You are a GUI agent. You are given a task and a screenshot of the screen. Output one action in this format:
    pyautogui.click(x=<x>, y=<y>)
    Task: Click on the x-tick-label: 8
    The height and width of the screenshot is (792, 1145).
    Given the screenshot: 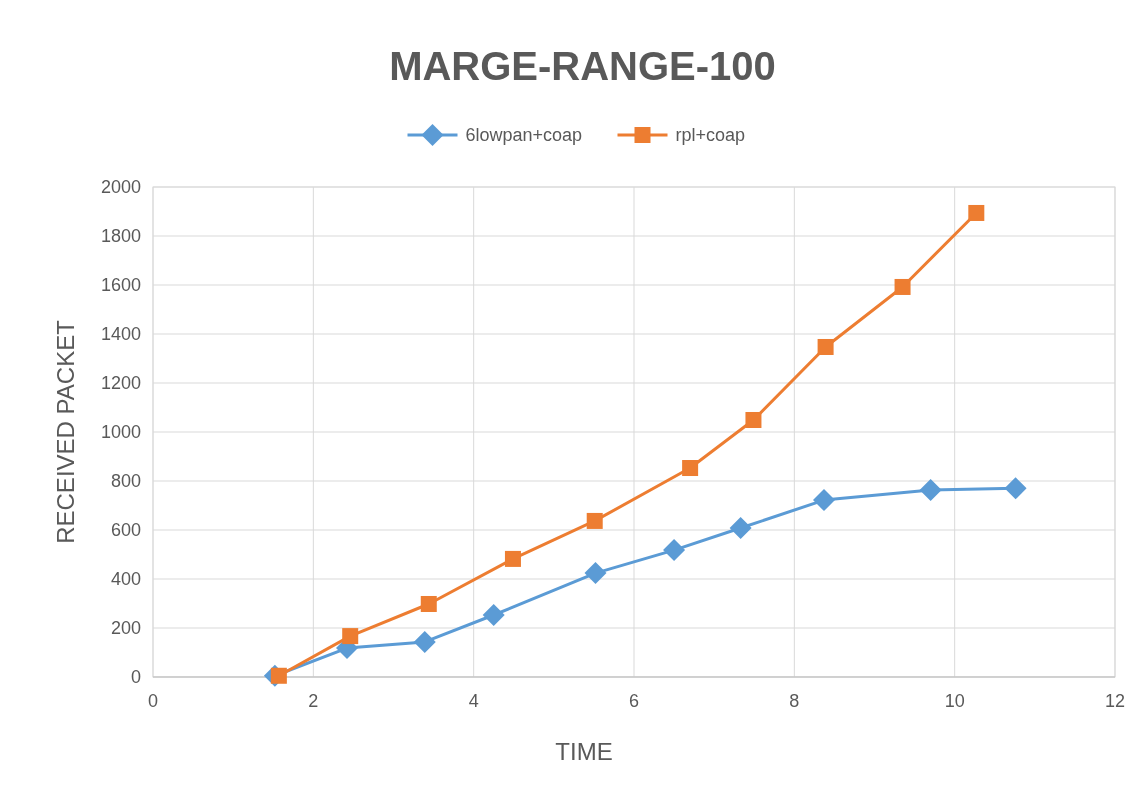 What is the action you would take?
    pyautogui.click(x=794, y=701)
    